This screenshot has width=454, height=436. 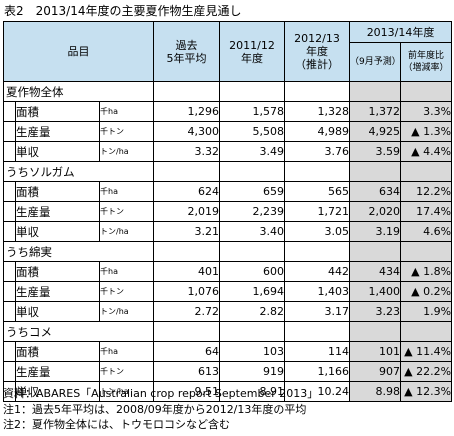 I want to click on table-row: 面積 千ha 624 659 565 634 12.2%, so click(x=228, y=191).